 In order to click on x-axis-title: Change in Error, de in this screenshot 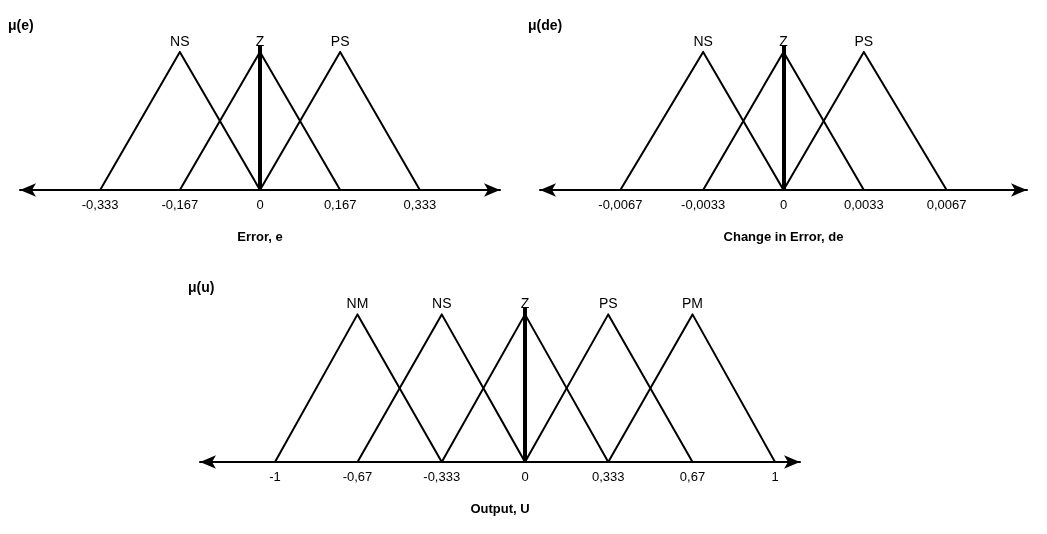, I will do `click(783, 236)`.